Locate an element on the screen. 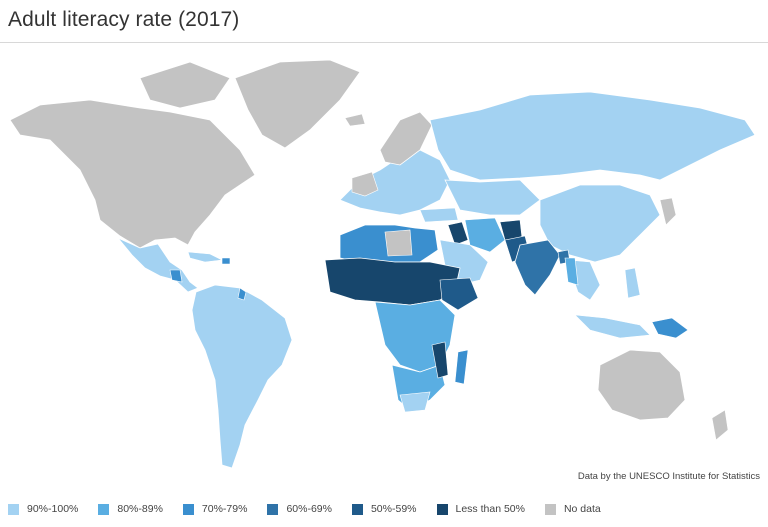 This screenshot has height=527, width=768. south-africa-region is located at coordinates (415, 402).